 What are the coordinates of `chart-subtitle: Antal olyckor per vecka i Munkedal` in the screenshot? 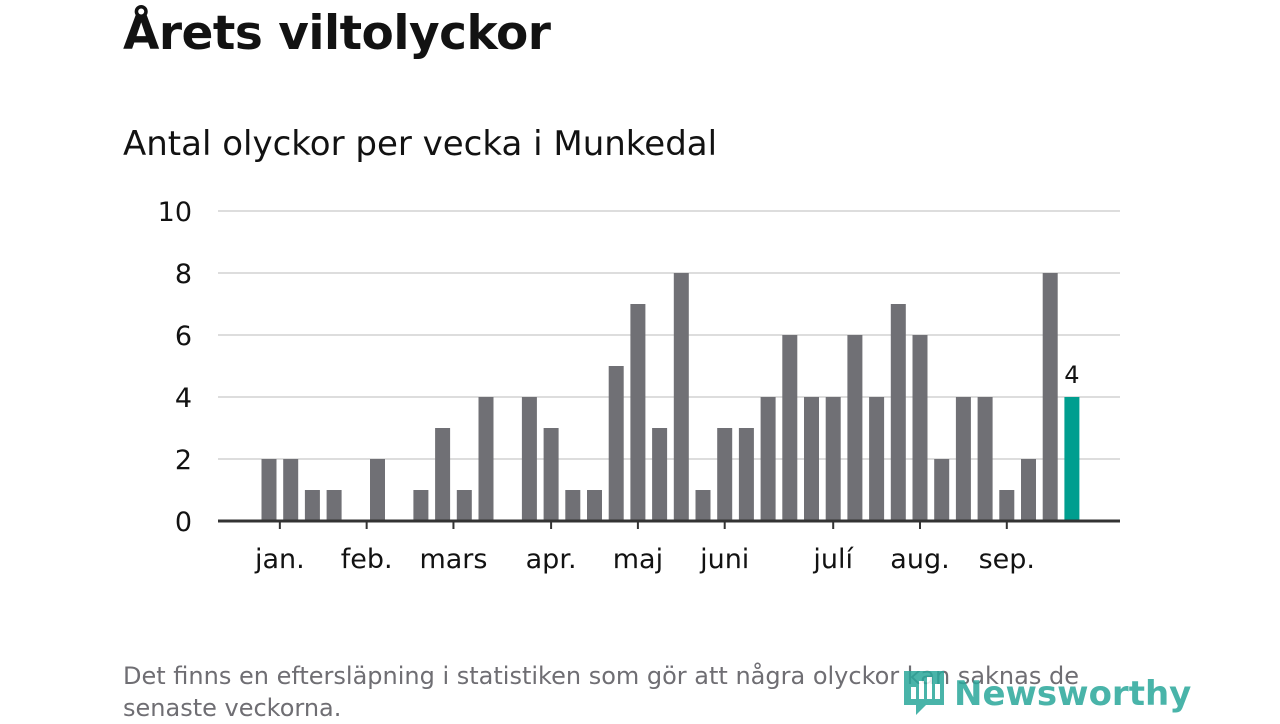 It's located at (420, 144).